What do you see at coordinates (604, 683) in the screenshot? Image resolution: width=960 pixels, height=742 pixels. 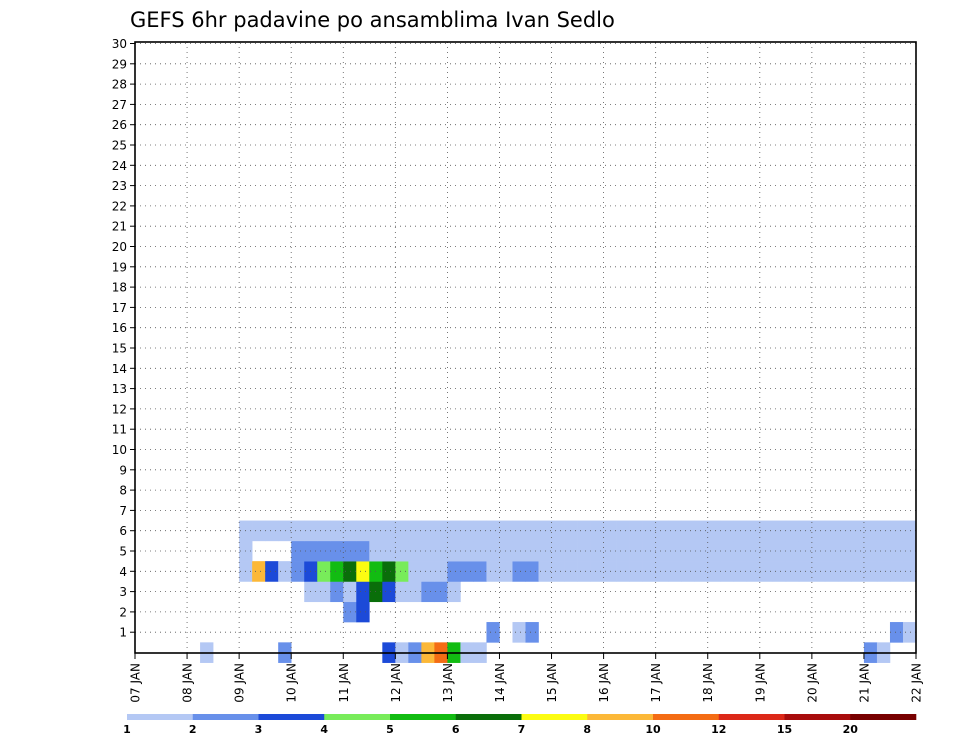 I see `x-tick-label: 16 JAN` at bounding box center [604, 683].